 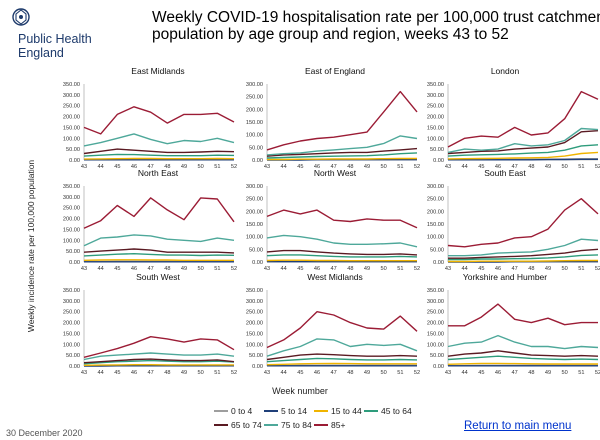 What do you see at coordinates (289, 411) in the screenshot?
I see `legend-item: 5 to 14` at bounding box center [289, 411].